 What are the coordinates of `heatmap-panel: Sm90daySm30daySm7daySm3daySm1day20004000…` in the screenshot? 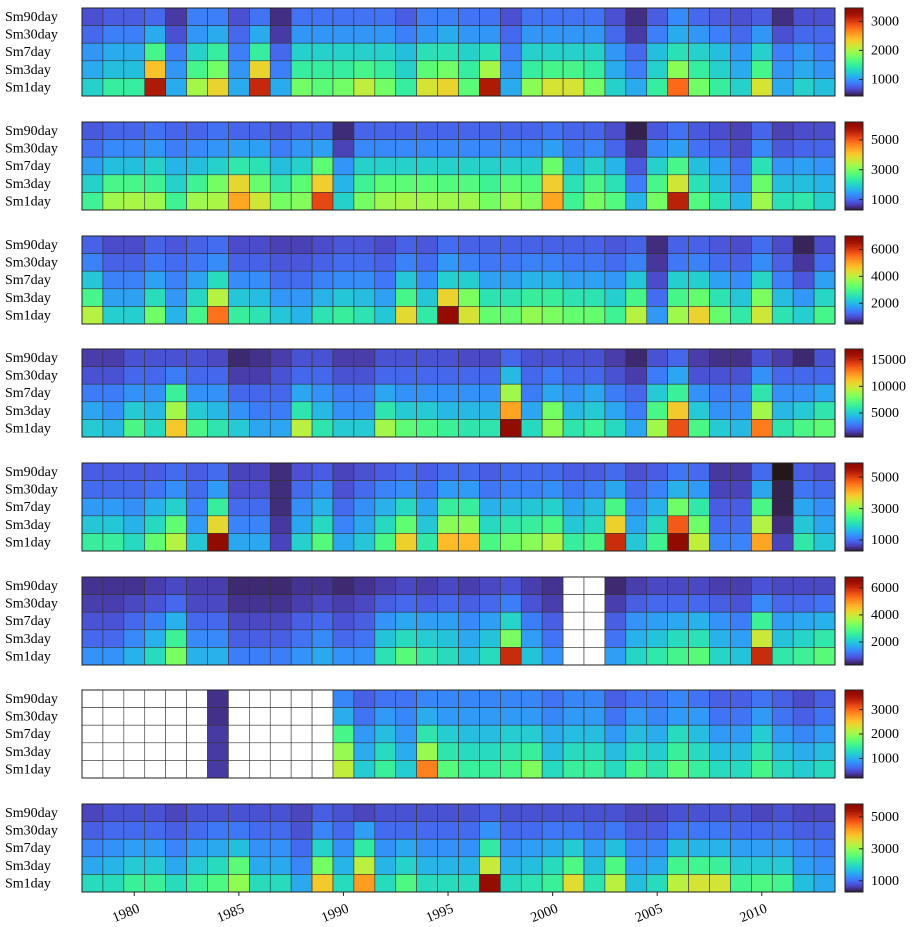 It's located at (452, 280).